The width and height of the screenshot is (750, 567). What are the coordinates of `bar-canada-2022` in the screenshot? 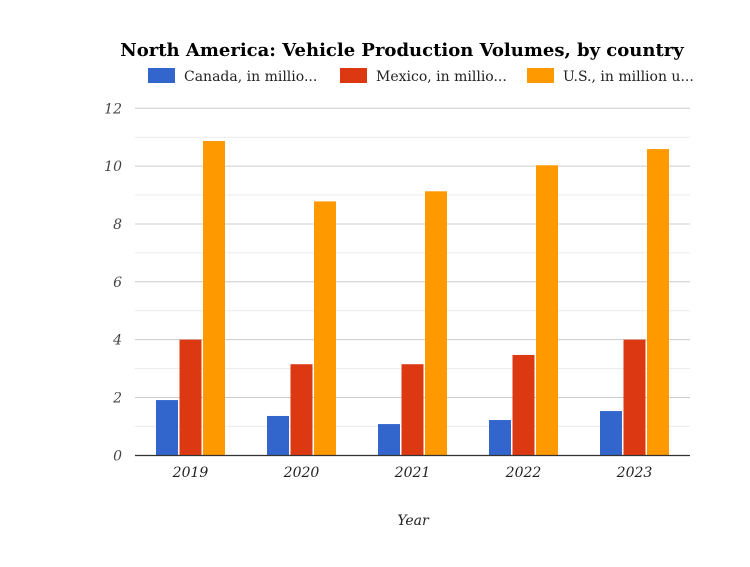 It's located at (500, 438).